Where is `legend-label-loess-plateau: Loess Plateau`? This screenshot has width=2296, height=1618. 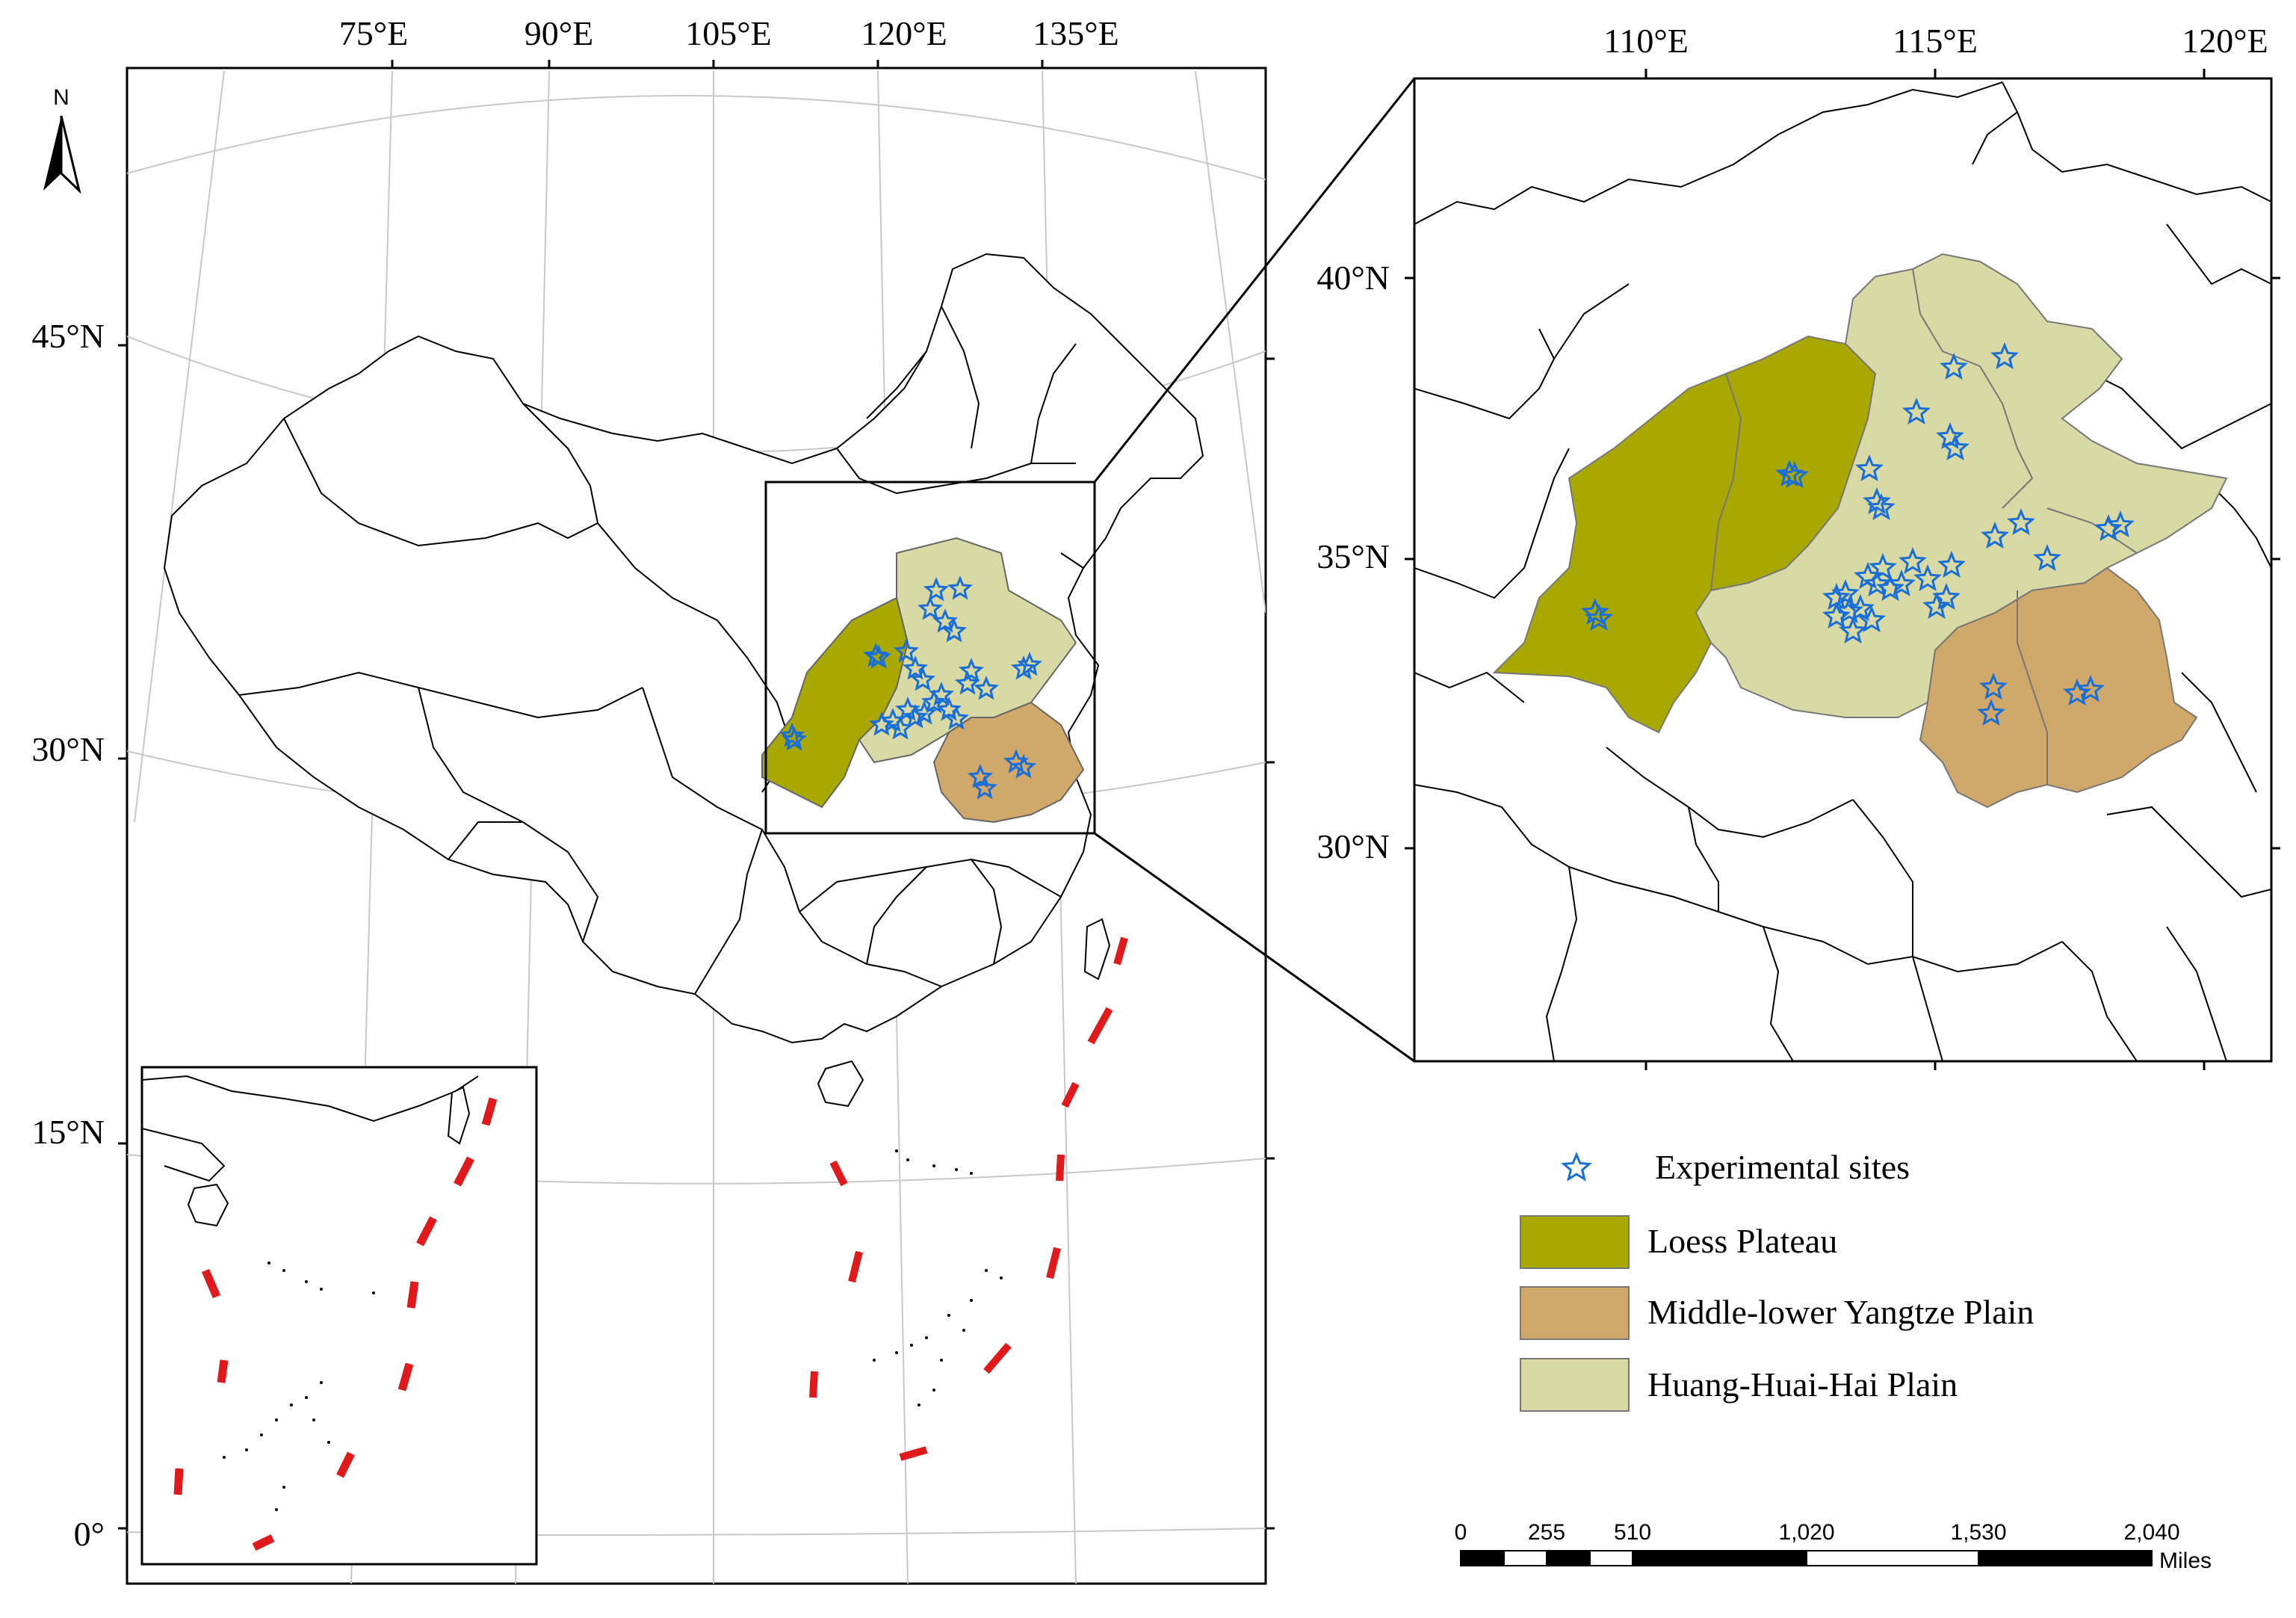
legend-label-loess-plateau: Loess Plateau is located at coordinates (1742, 1241).